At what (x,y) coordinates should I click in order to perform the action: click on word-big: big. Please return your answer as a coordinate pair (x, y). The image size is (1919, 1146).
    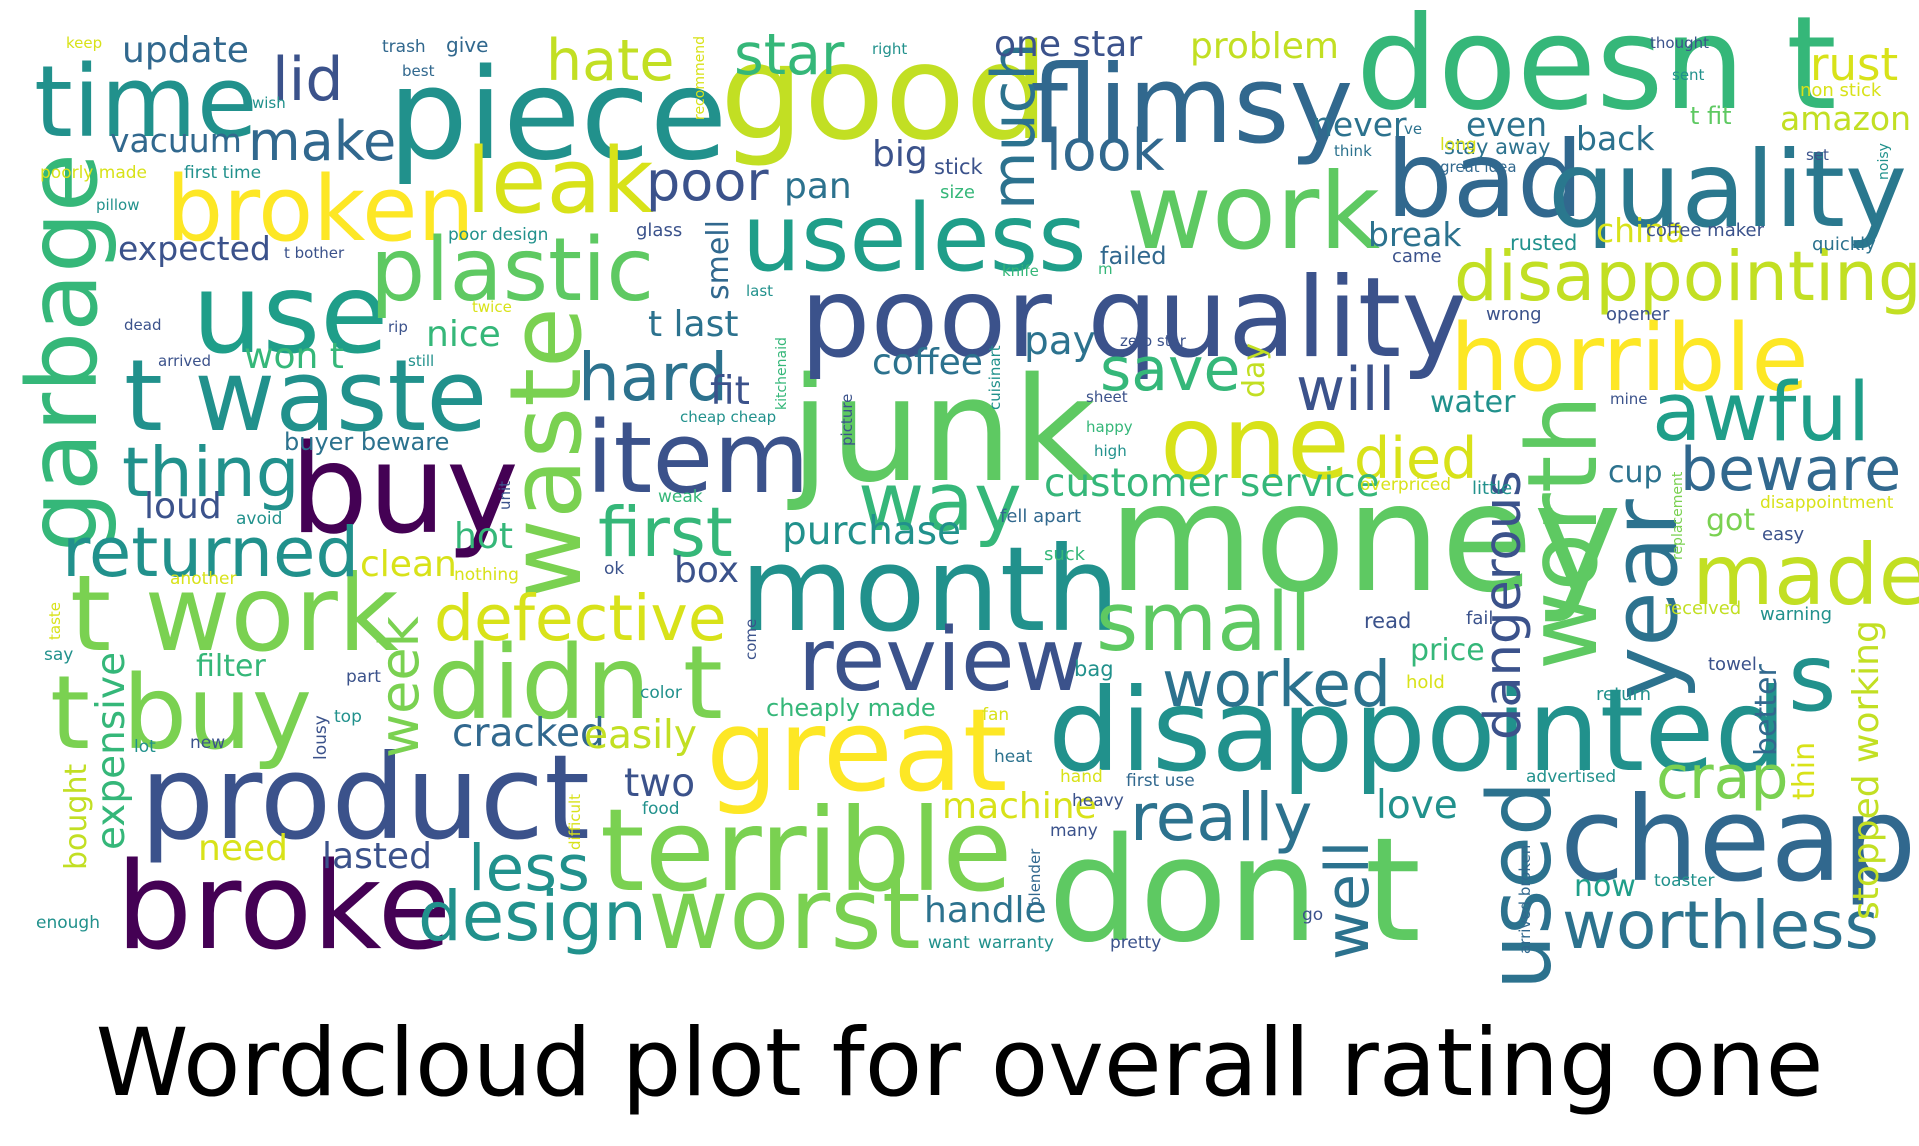
    Looking at the image, I should click on (900, 154).